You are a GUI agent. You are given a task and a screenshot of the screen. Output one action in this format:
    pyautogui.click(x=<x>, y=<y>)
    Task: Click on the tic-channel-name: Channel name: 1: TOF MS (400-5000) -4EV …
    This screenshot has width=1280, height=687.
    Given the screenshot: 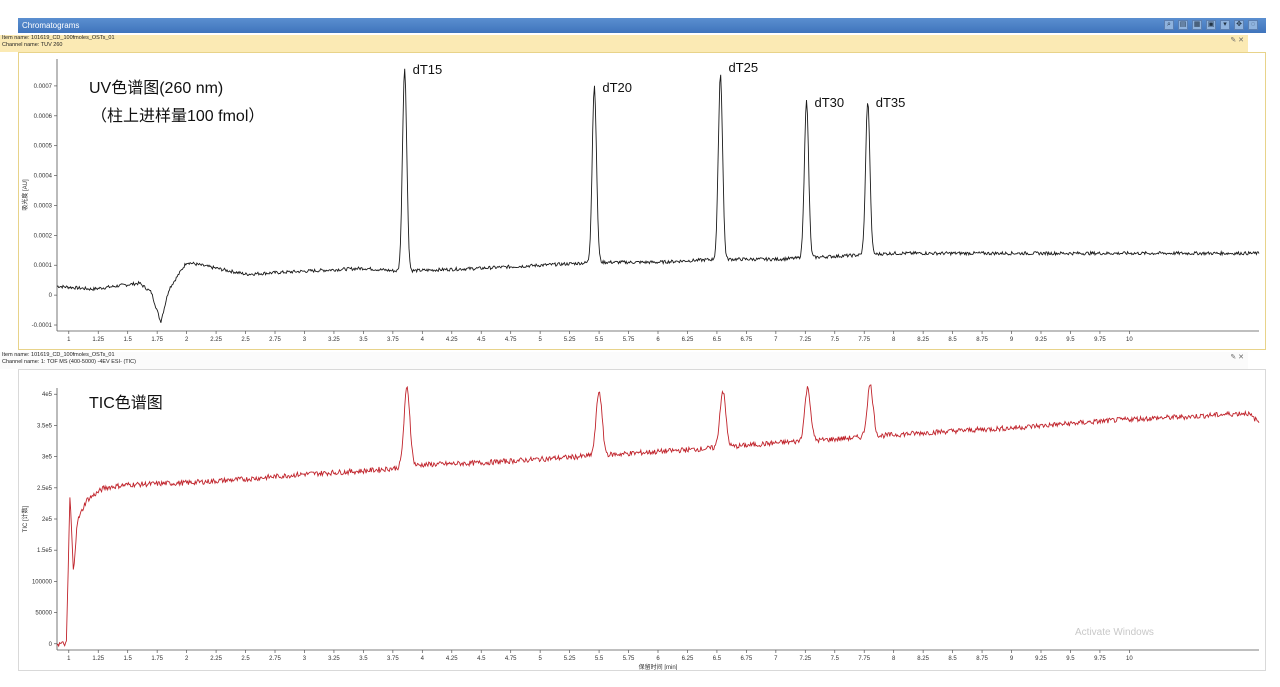 What is the action you would take?
    pyautogui.click(x=69, y=362)
    